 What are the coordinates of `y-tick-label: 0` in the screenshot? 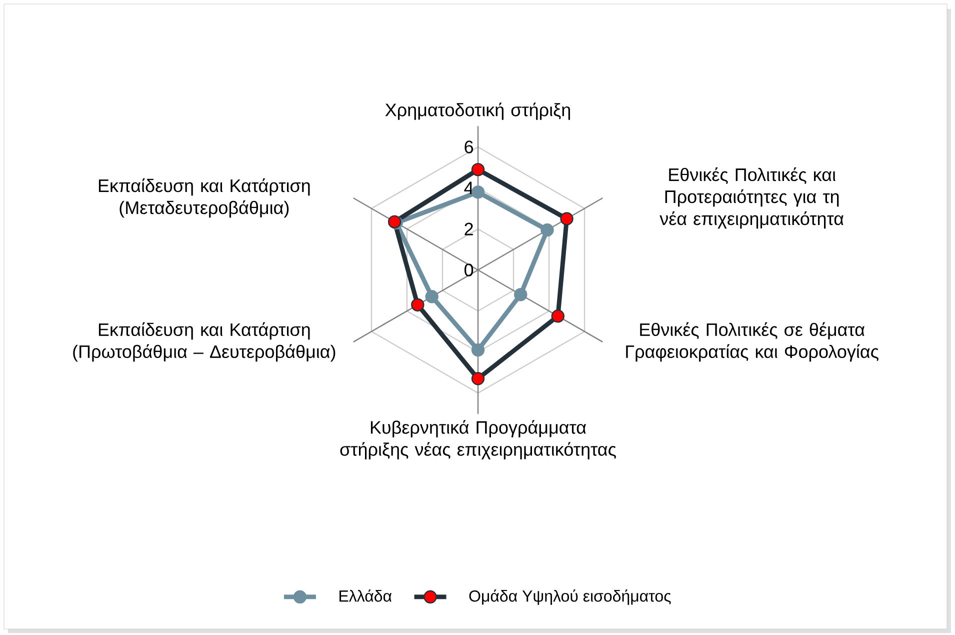 It's located at (469, 270).